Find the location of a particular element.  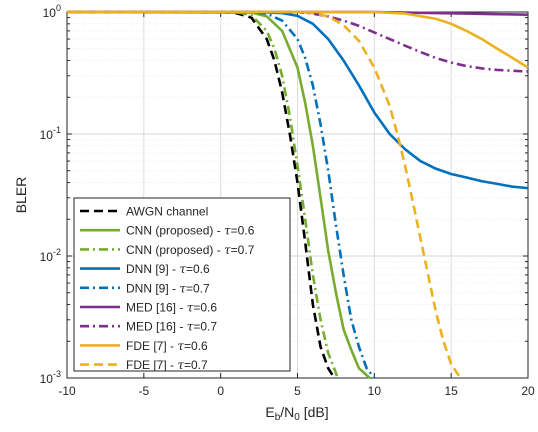

x-tick-label: 0 is located at coordinates (220, 391).